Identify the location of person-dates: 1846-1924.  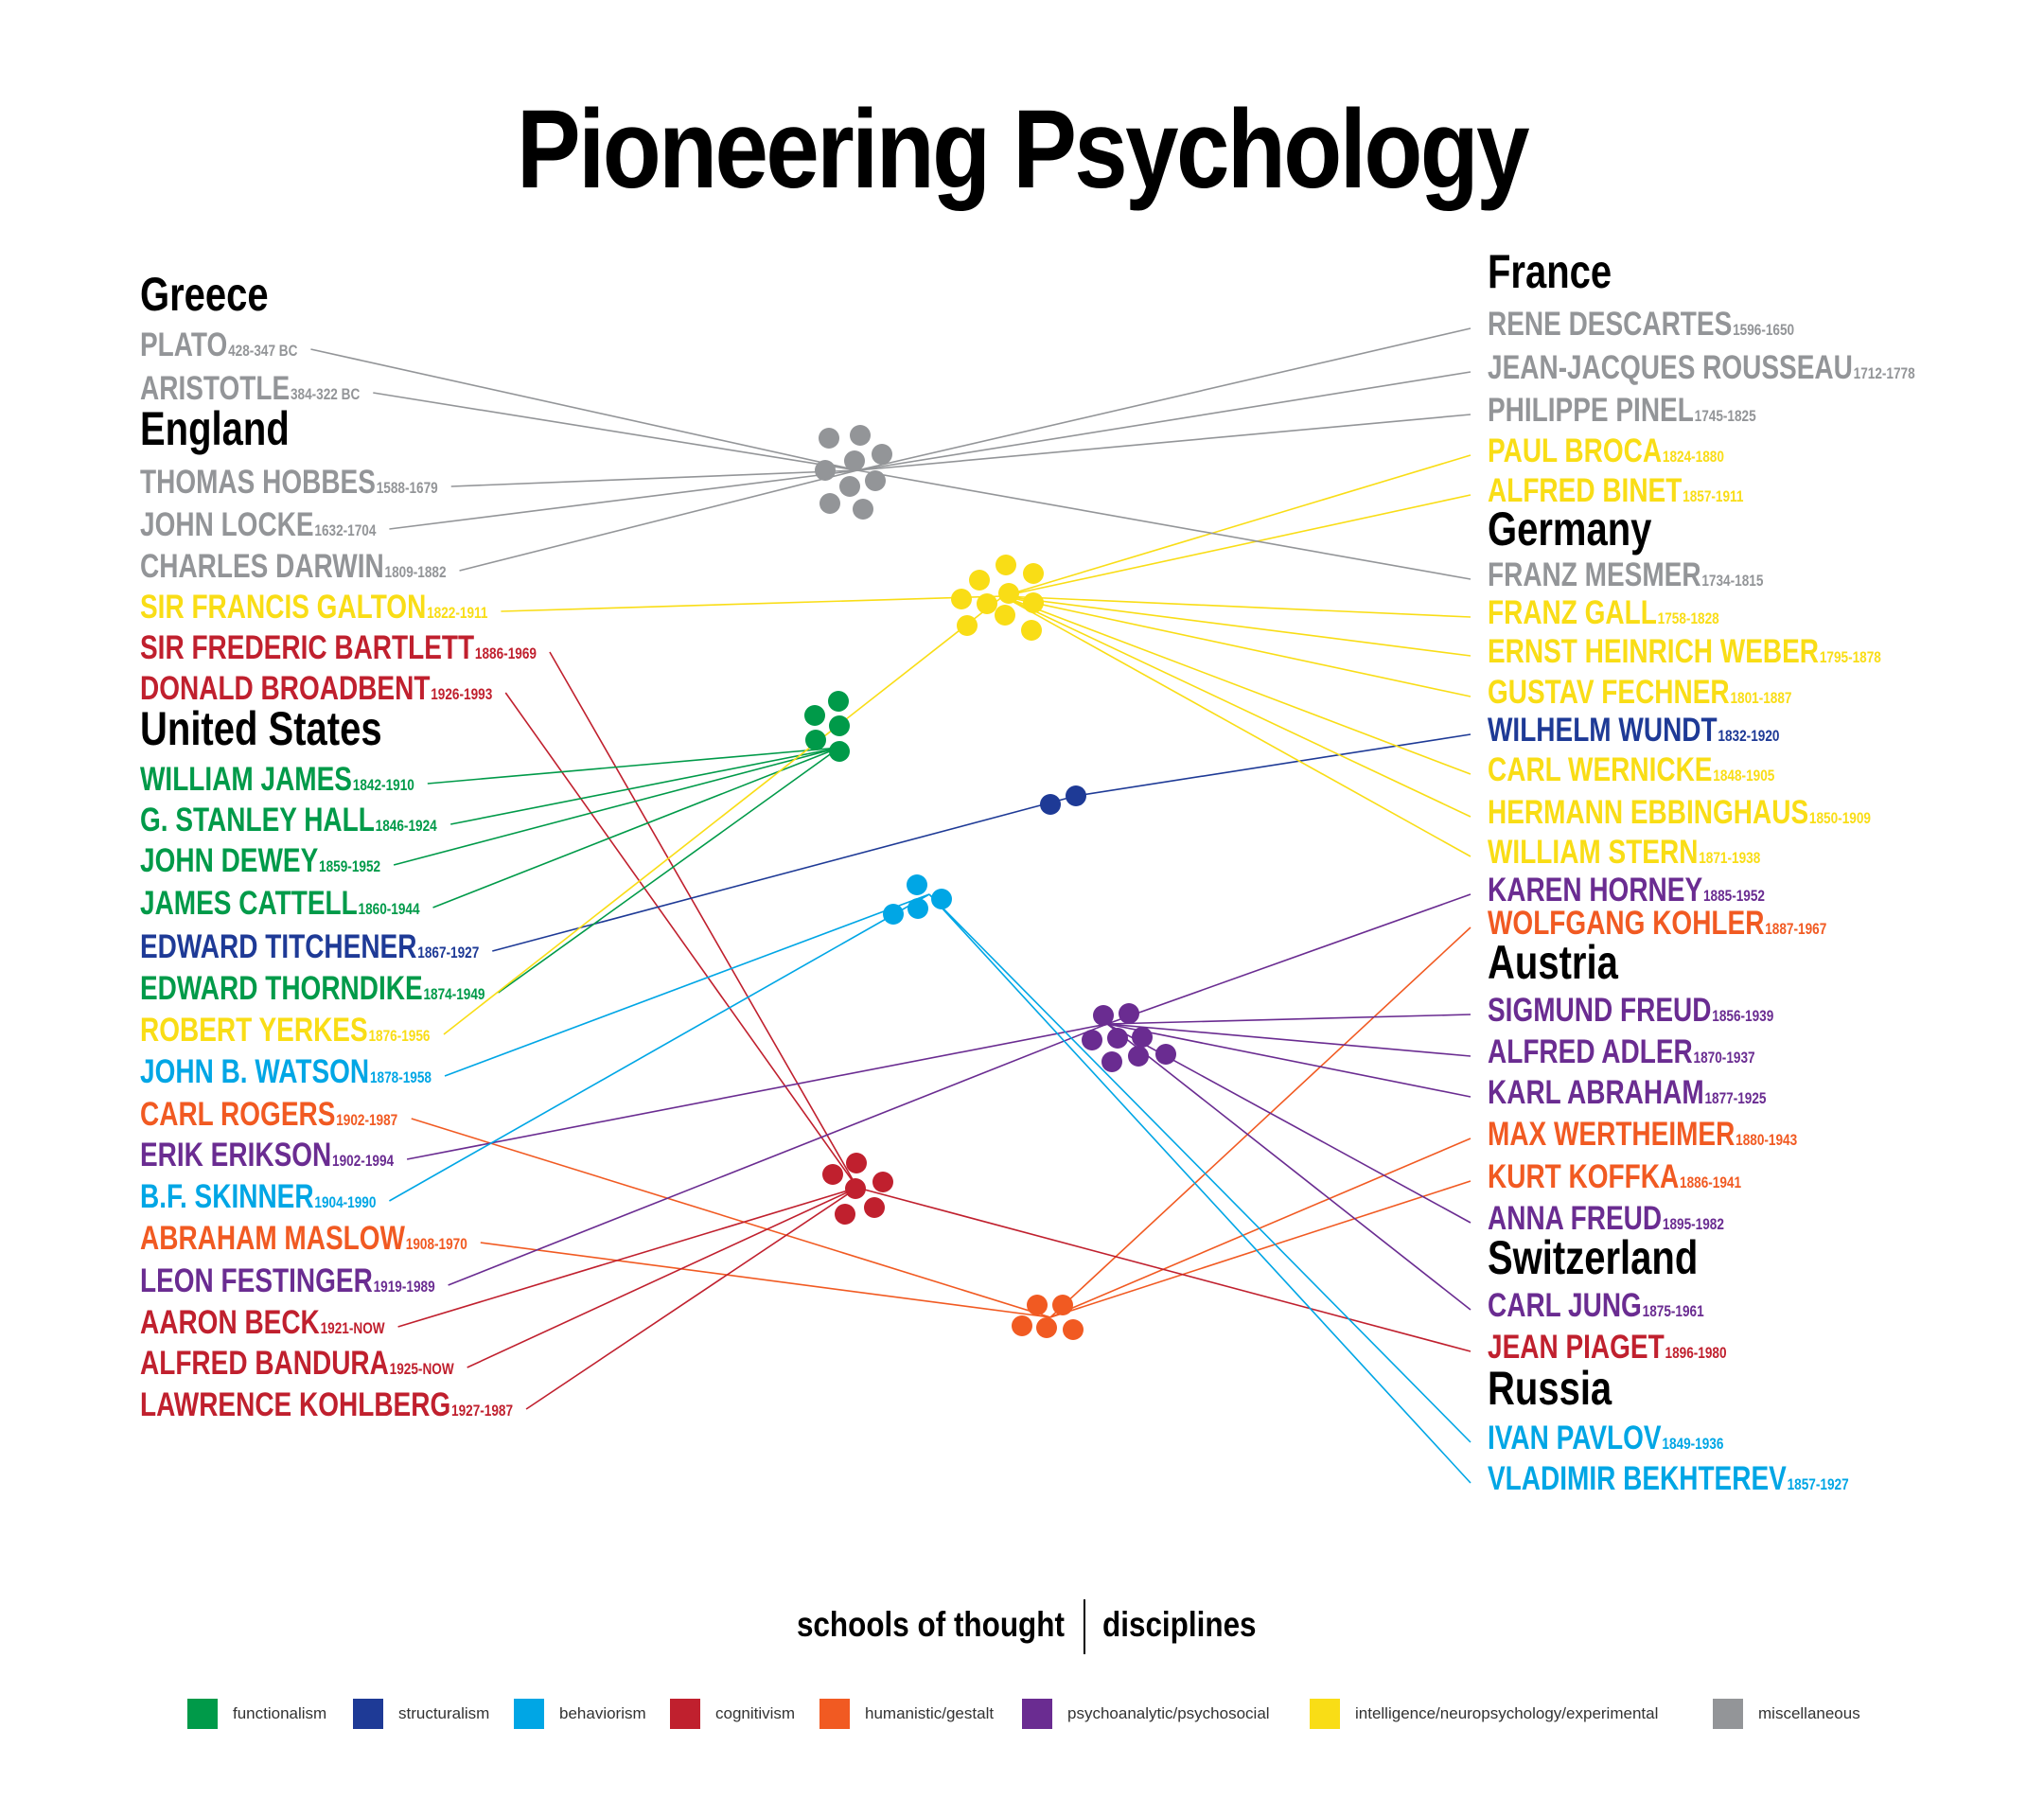
(406, 826).